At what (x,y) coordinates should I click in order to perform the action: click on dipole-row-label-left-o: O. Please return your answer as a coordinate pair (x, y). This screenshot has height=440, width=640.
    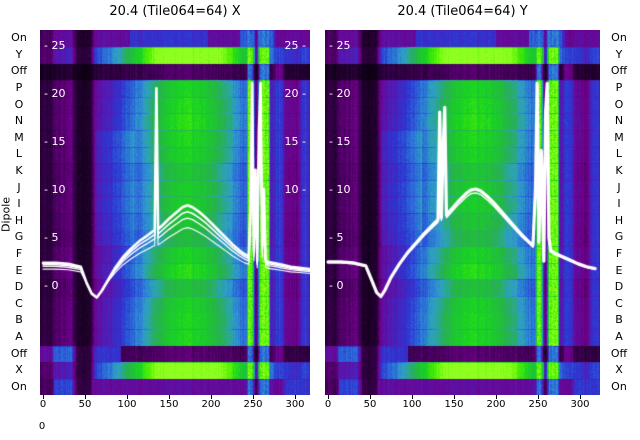
    Looking at the image, I should click on (19, 104).